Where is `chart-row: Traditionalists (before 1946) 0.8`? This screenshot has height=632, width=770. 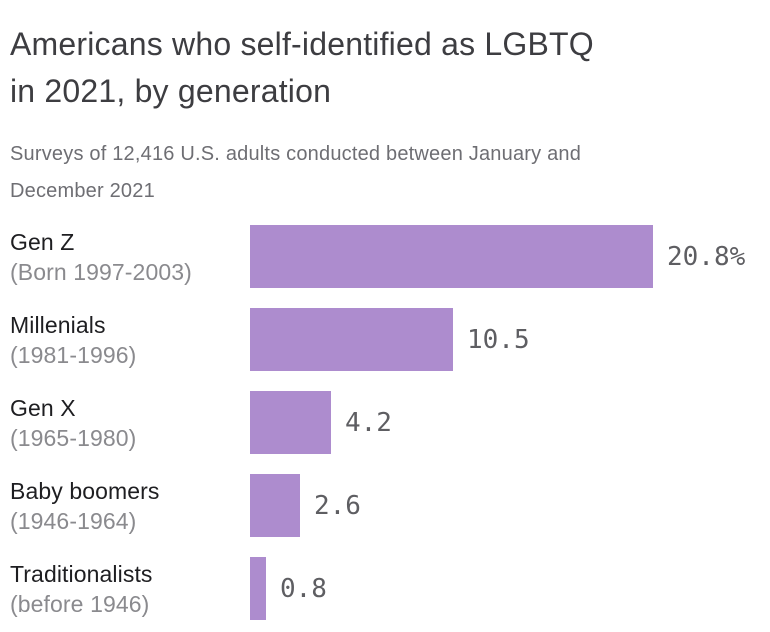
chart-row: Traditionalists (before 1946) 0.8 is located at coordinates (385, 588).